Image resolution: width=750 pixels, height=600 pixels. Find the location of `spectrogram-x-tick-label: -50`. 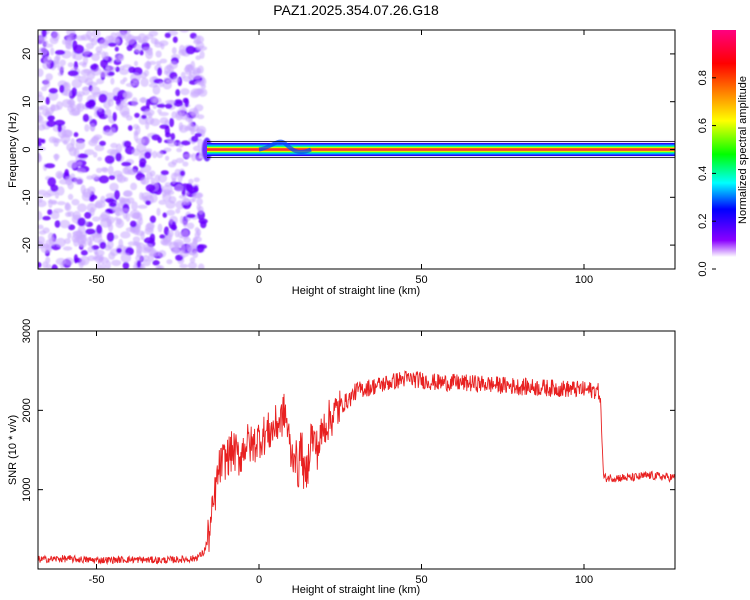

spectrogram-x-tick-label: -50 is located at coordinates (97, 280).